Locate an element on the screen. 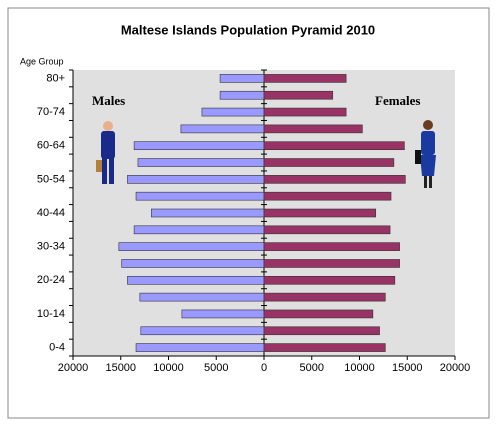  y-axis-title: Age Group is located at coordinates (42, 61).